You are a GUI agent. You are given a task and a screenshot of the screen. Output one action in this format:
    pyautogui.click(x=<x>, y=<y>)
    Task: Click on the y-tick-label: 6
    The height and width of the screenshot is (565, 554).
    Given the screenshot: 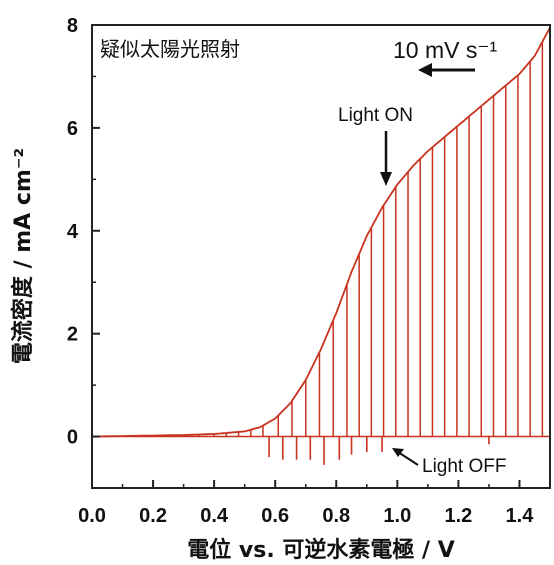 What is the action you would take?
    pyautogui.click(x=72, y=129)
    